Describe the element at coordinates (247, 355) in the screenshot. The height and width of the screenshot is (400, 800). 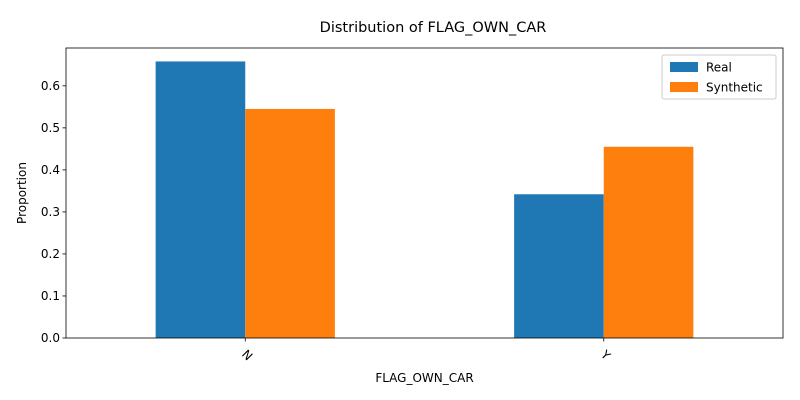
I see `x-tick-label: N` at that location.